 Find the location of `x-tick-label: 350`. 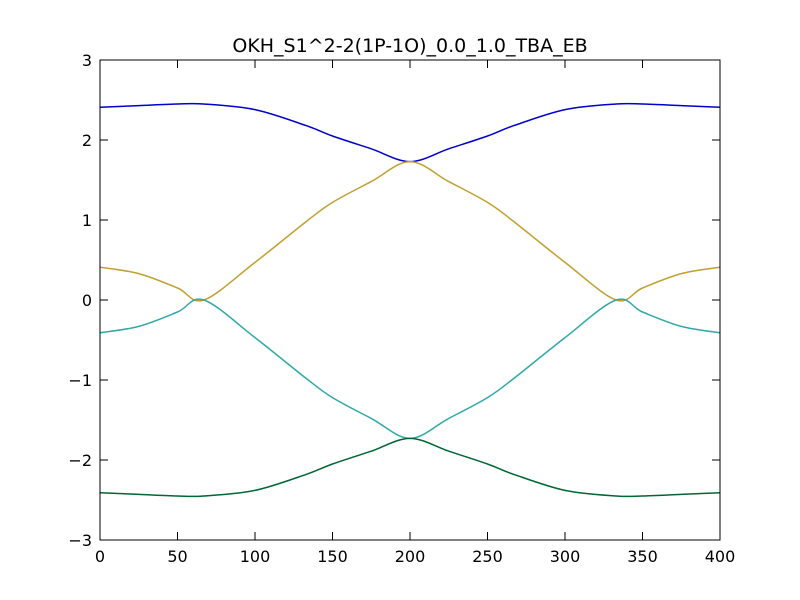

x-tick-label: 350 is located at coordinates (642, 556).